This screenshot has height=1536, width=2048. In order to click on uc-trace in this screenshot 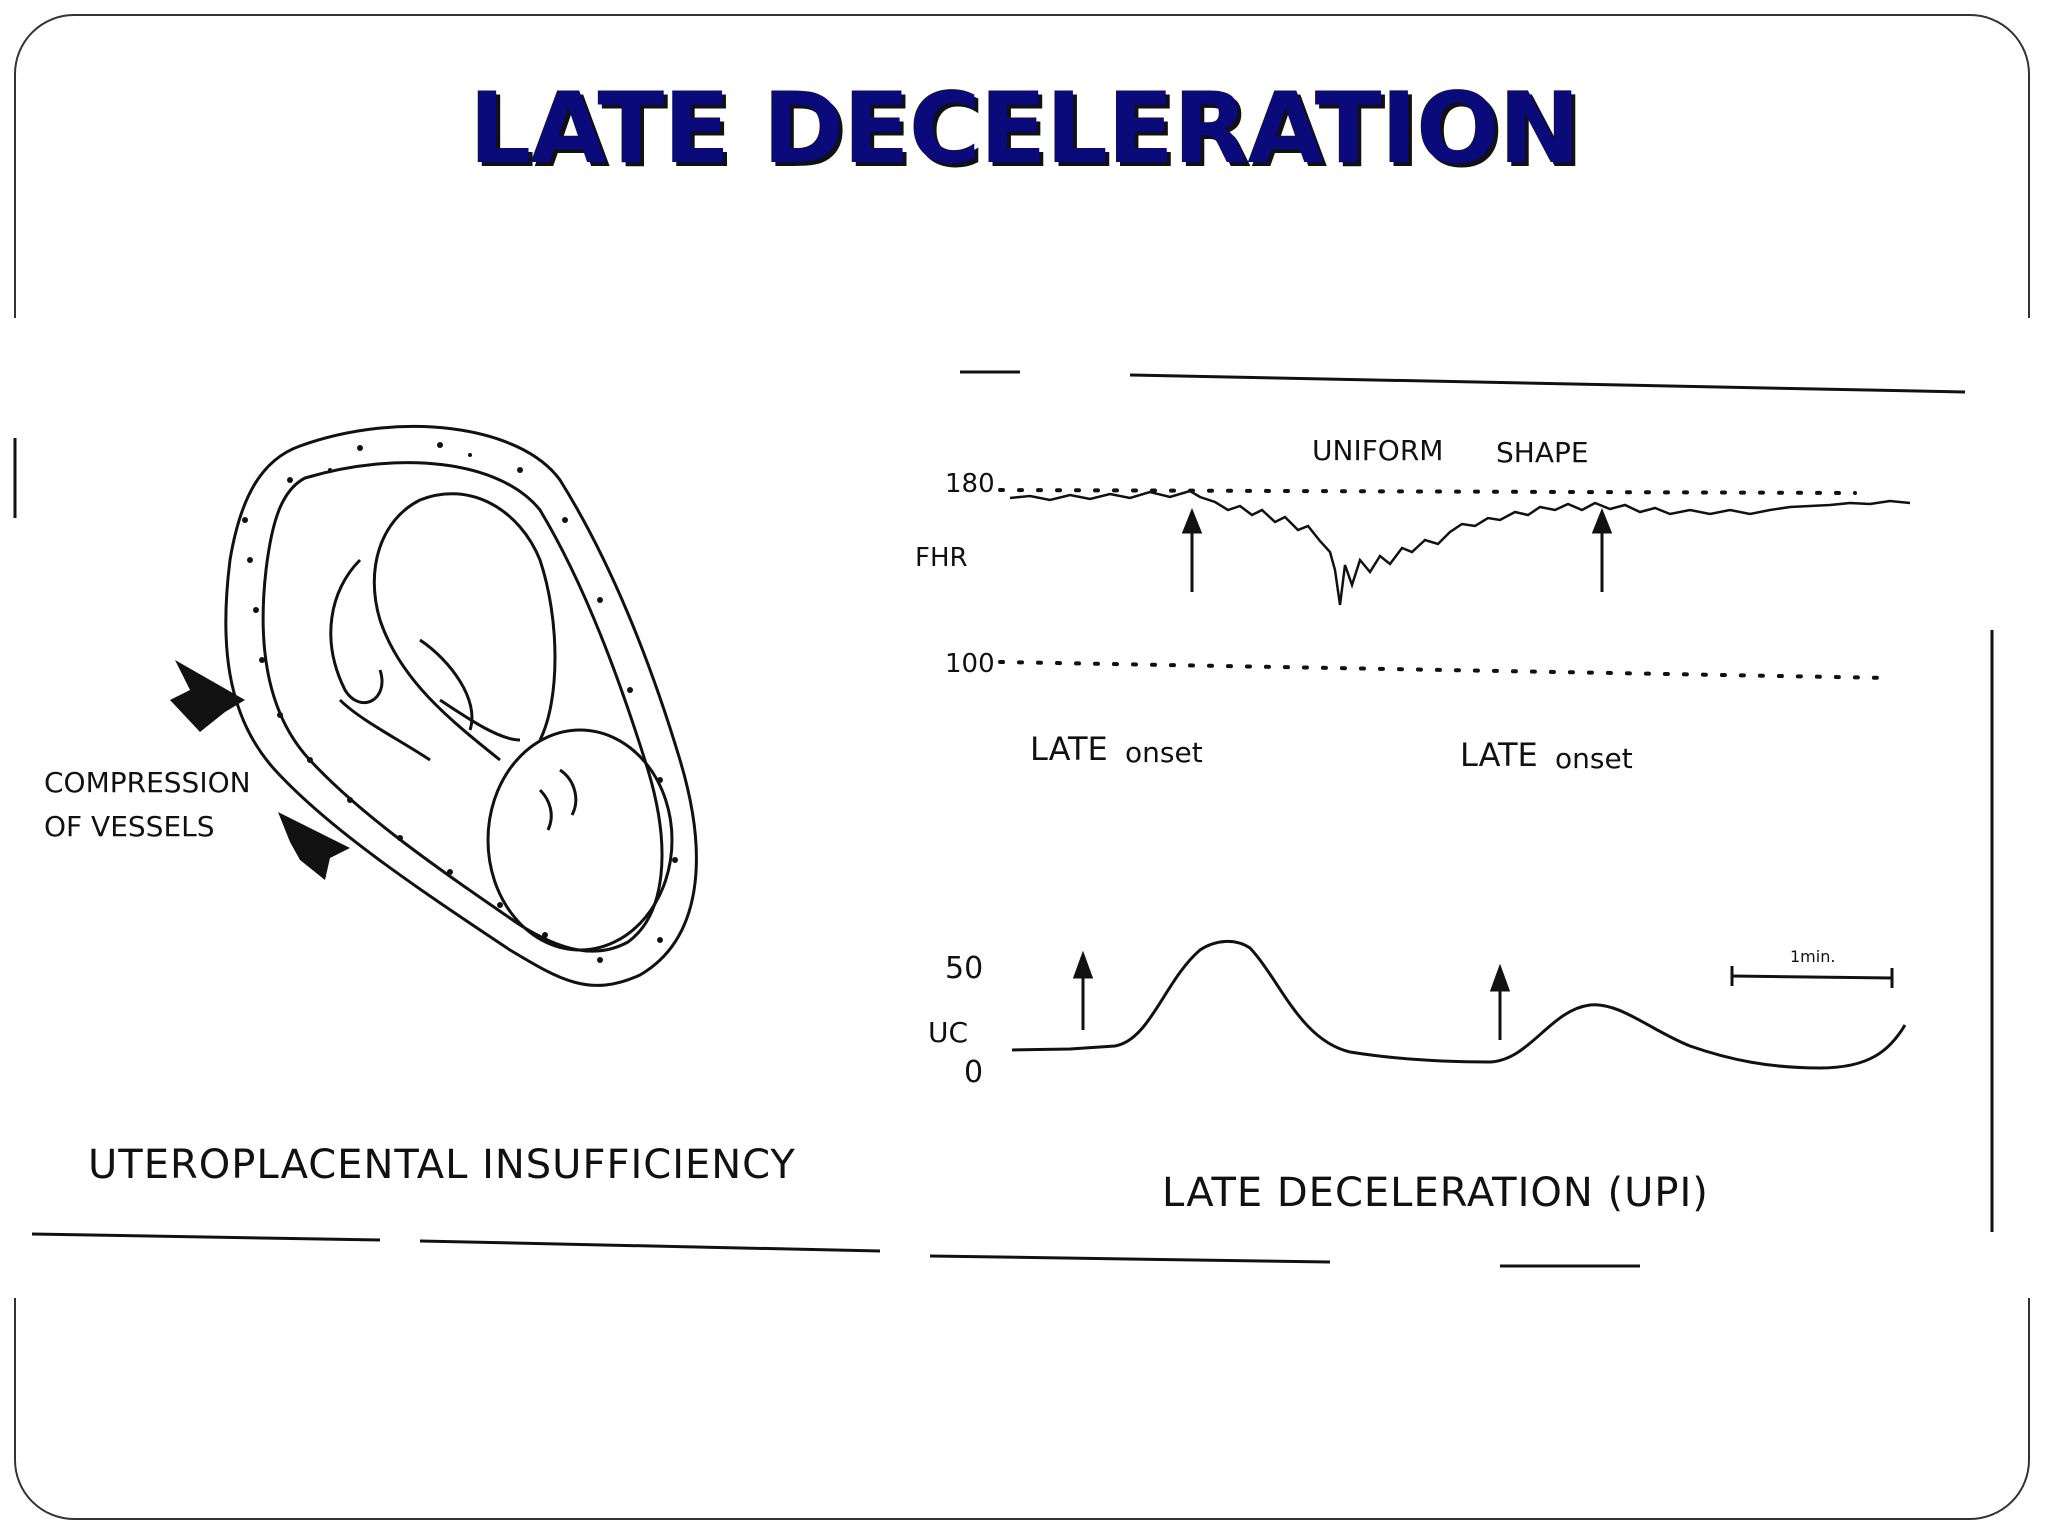, I will do `click(1459, 1005)`.